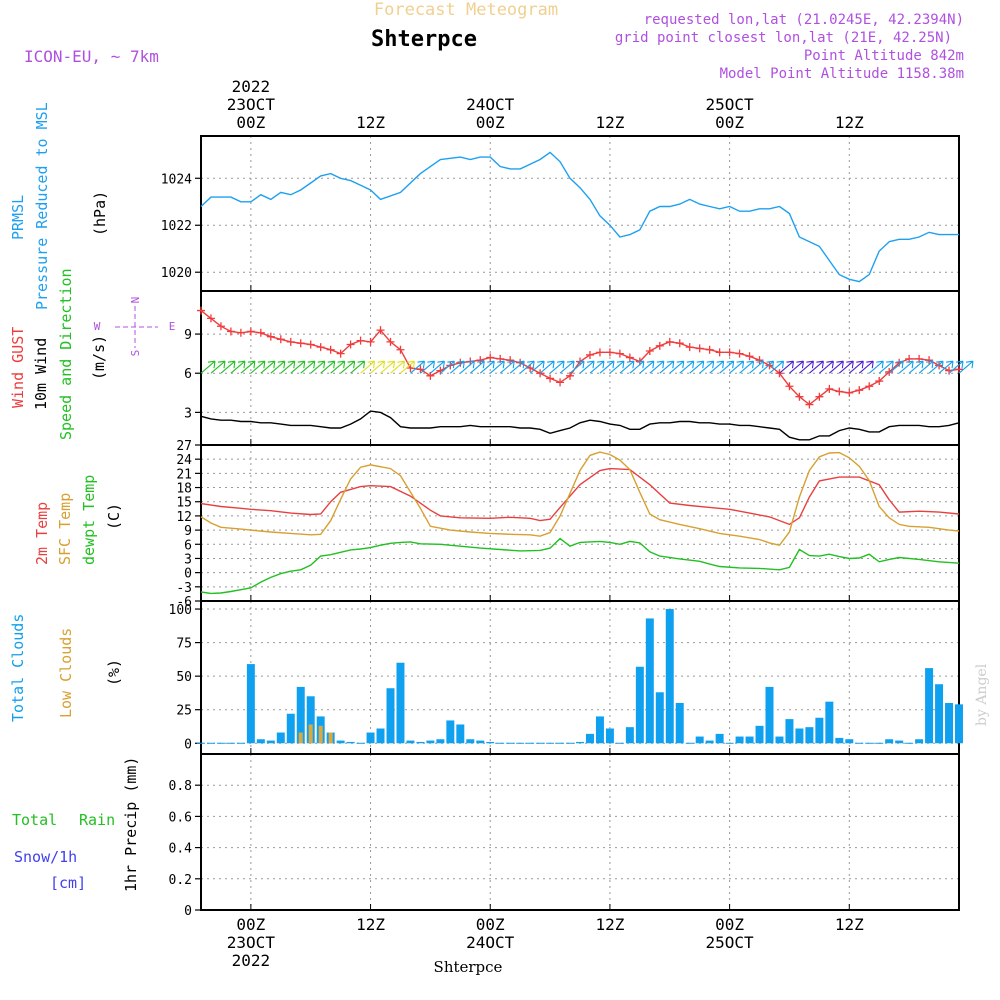  What do you see at coordinates (184, 446) in the screenshot?
I see `ytick-label: 27` at bounding box center [184, 446].